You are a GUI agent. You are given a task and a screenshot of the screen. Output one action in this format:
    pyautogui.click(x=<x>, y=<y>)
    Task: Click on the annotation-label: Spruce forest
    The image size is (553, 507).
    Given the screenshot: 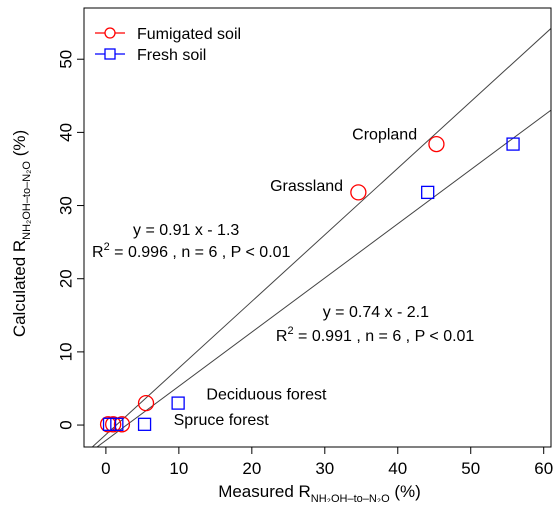 What is the action you would take?
    pyautogui.click(x=222, y=420)
    